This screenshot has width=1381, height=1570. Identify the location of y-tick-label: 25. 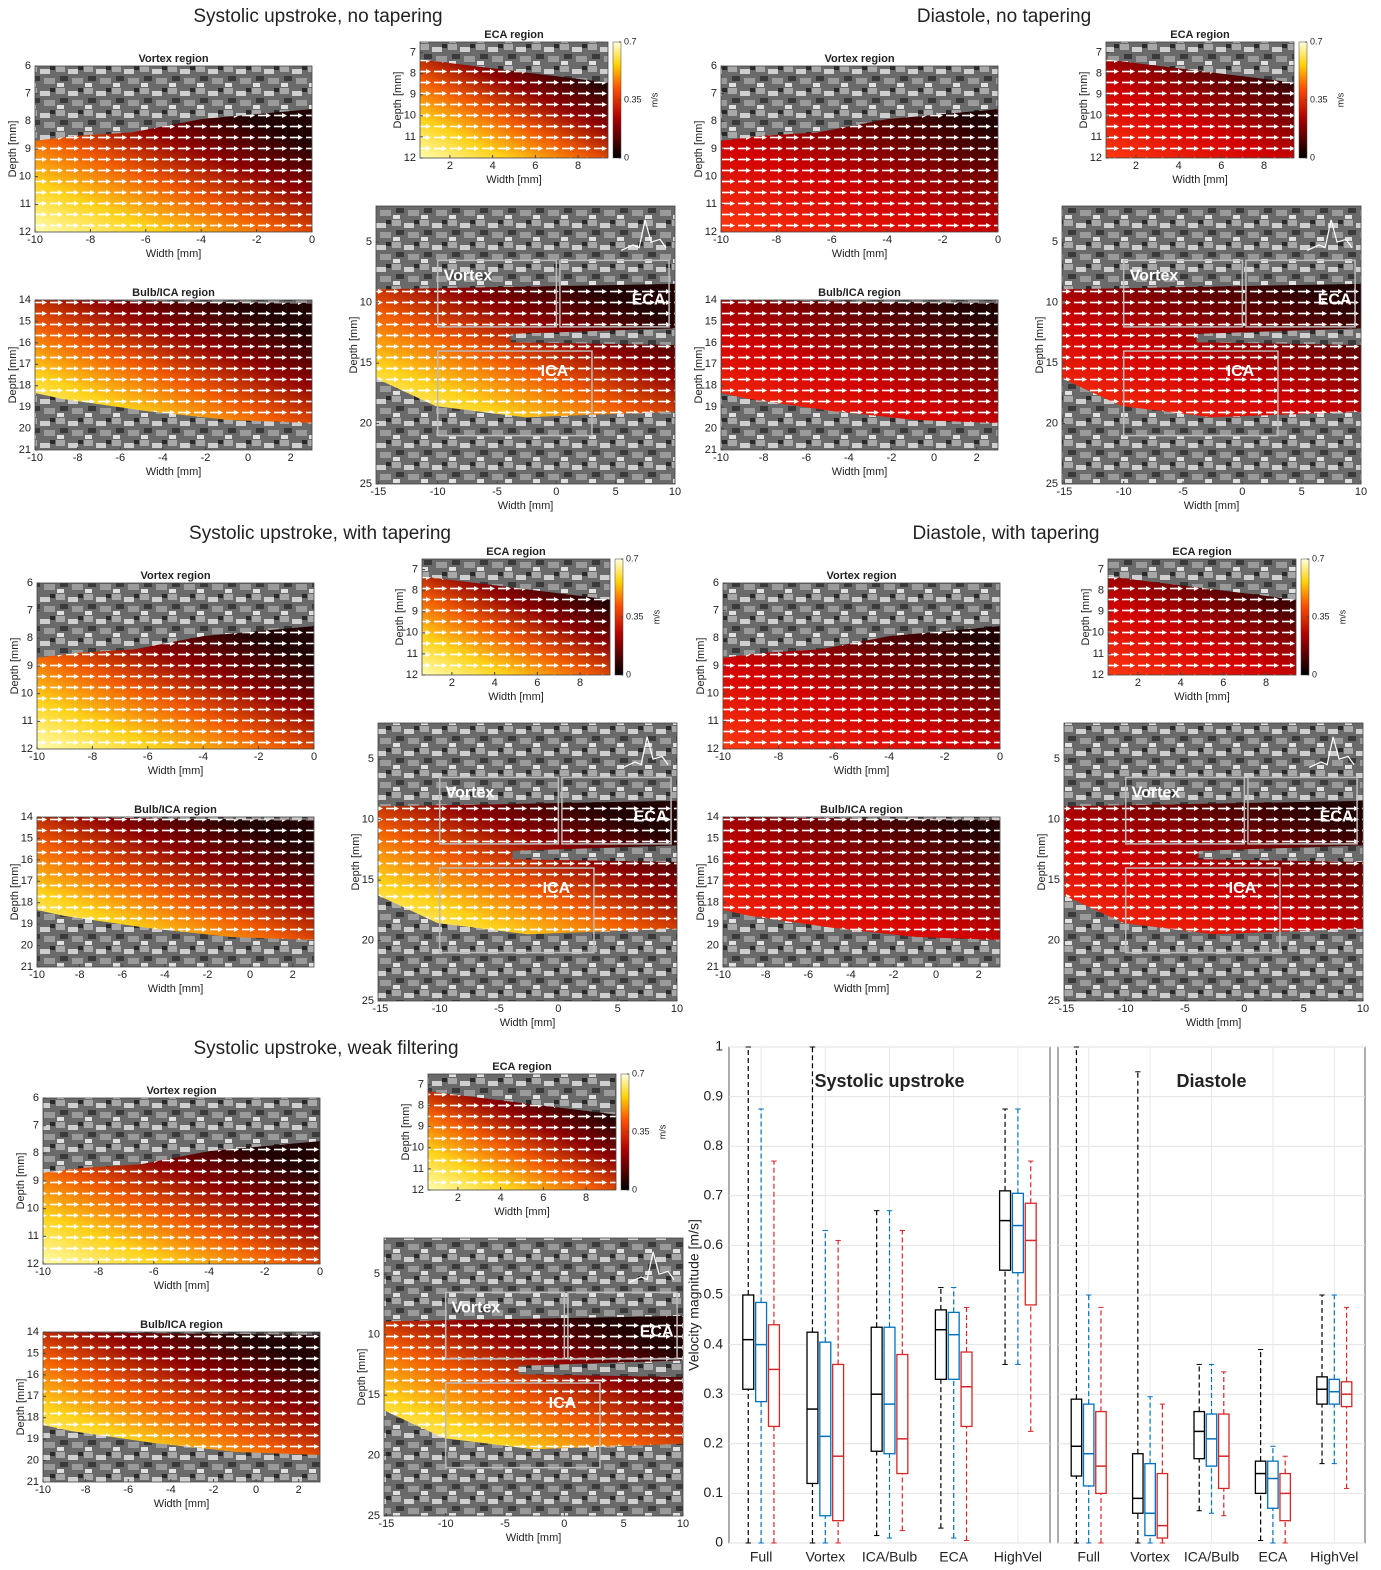
(374, 1516).